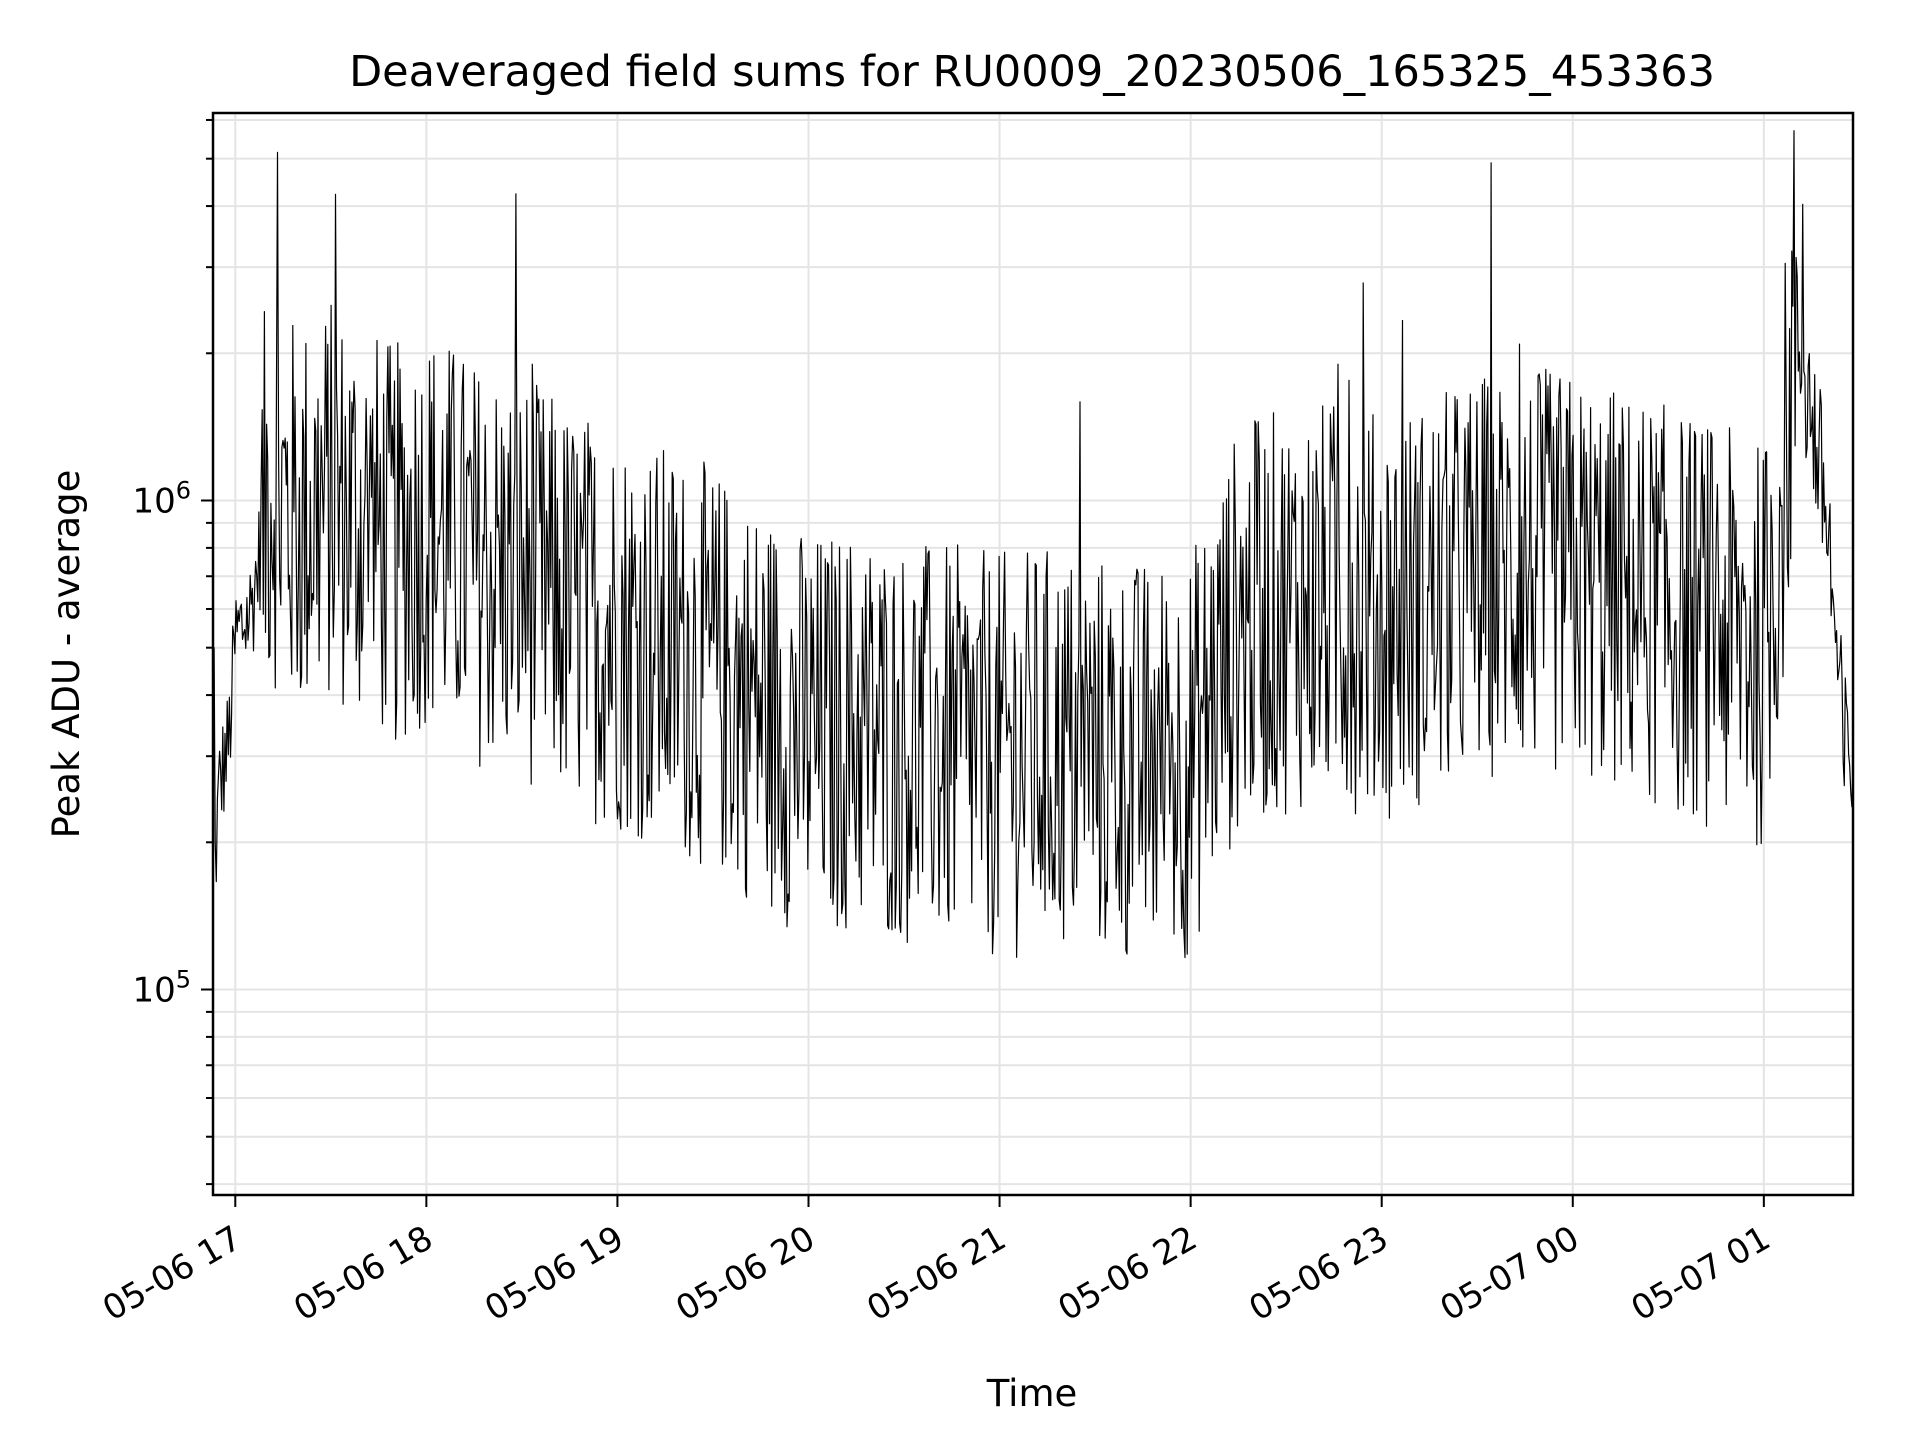 Image resolution: width=1920 pixels, height=1440 pixels. Describe the element at coordinates (66, 654) in the screenshot. I see `y-axis-label: Peak ADU - average` at that location.